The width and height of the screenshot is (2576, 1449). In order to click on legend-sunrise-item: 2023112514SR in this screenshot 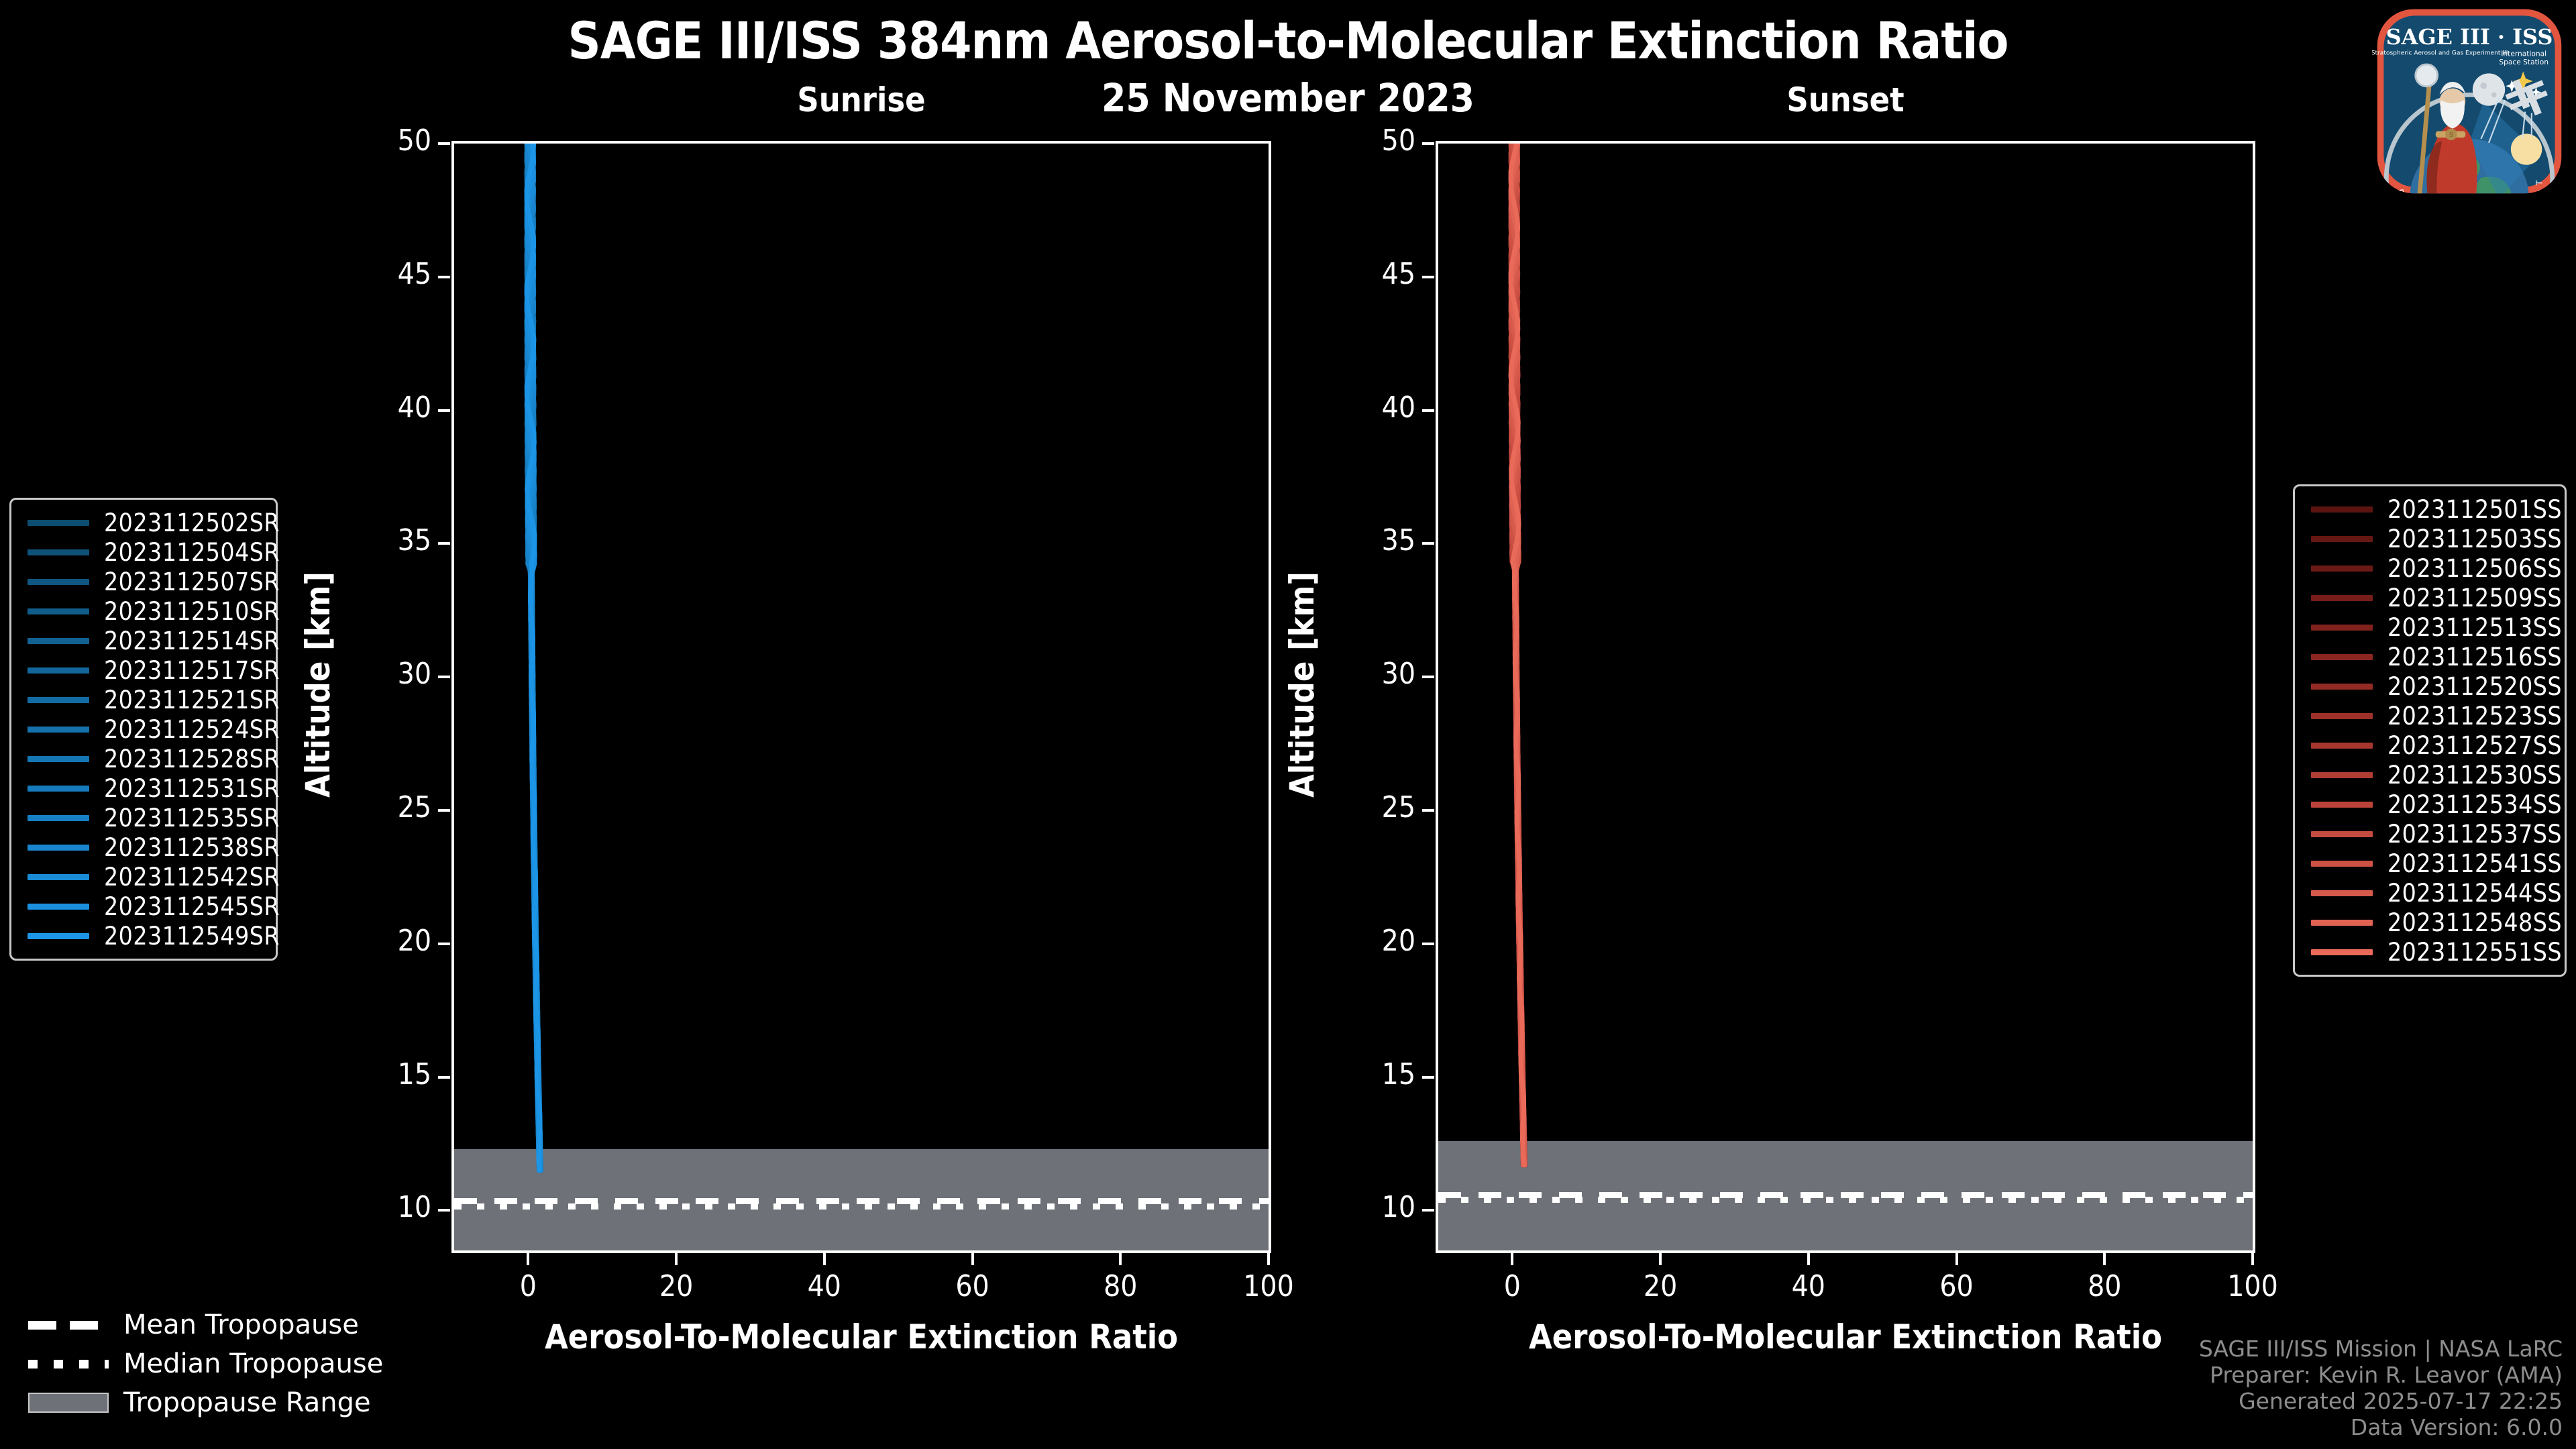, I will do `click(150, 640)`.